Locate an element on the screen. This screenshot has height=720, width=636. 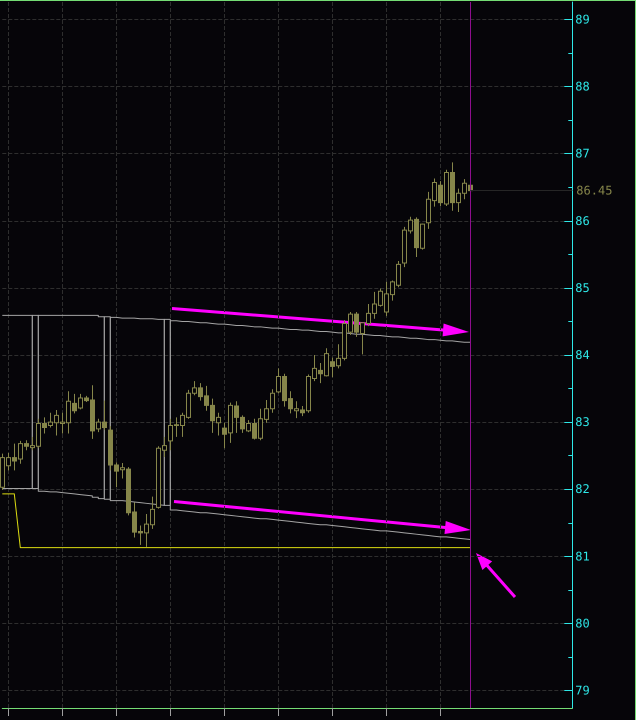
y-tick-label: 88 is located at coordinates (582, 87).